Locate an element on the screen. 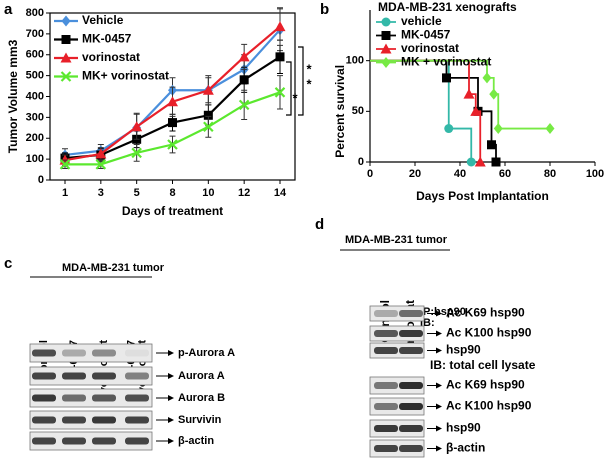  x-tick-label: 100 is located at coordinates (595, 174).